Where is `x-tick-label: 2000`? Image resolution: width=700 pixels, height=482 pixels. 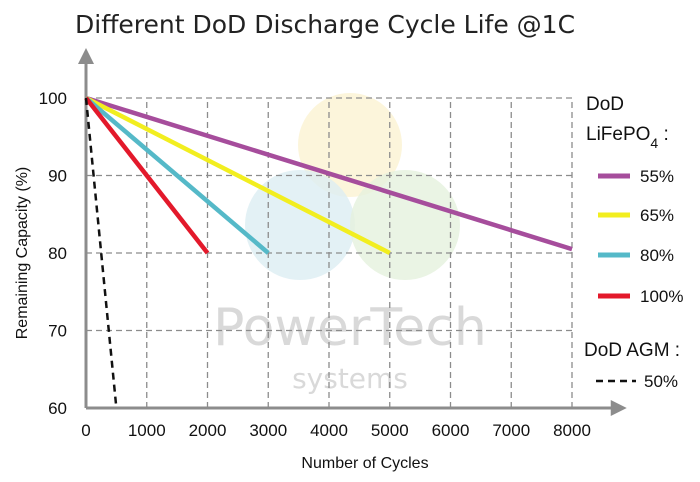 x-tick-label: 2000 is located at coordinates (208, 430).